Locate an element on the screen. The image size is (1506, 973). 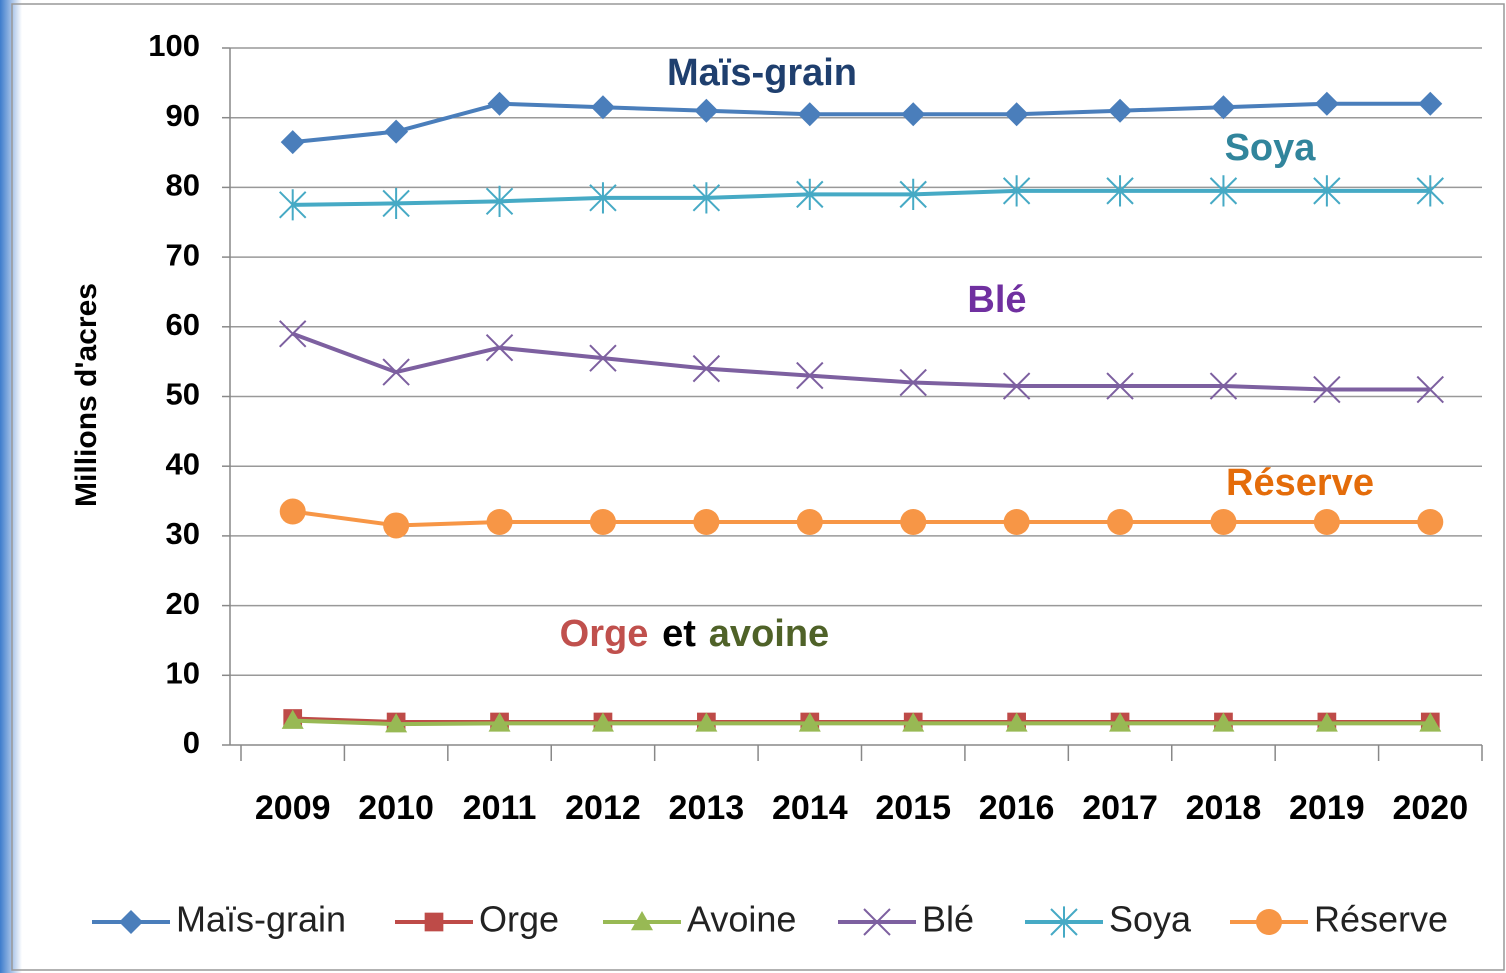
annotation: avoine is located at coordinates (769, 634).